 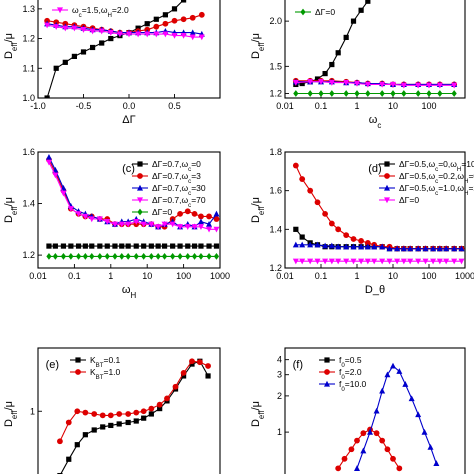 I want to click on y-axis-title-f: Deff​/μ, so click(x=258, y=414).